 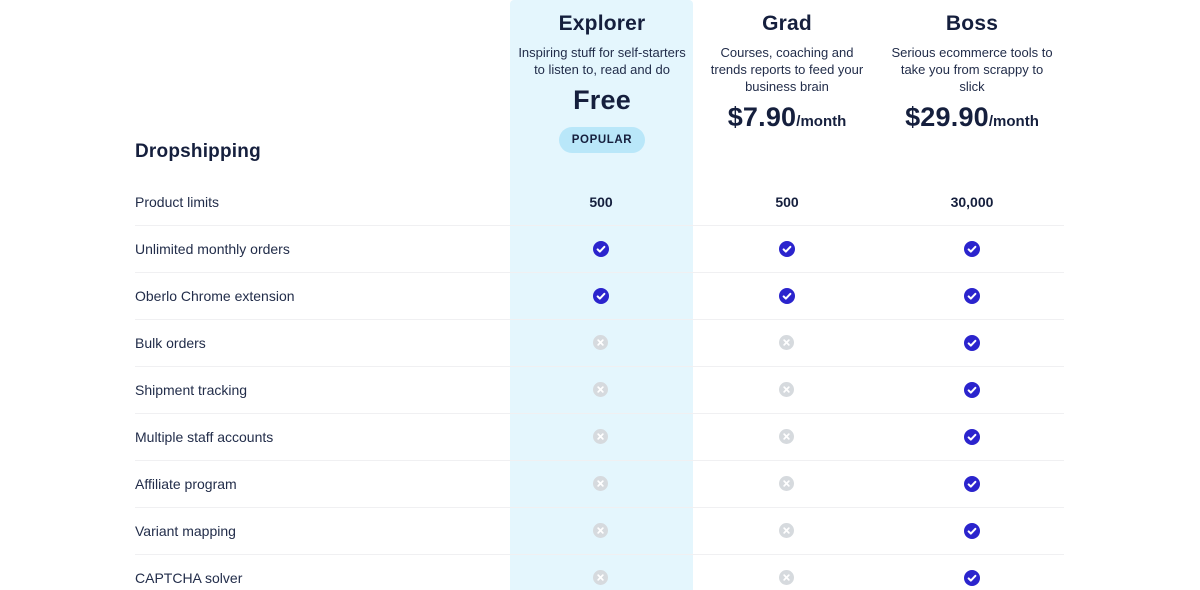 I want to click on plan-price: Free, so click(x=602, y=100).